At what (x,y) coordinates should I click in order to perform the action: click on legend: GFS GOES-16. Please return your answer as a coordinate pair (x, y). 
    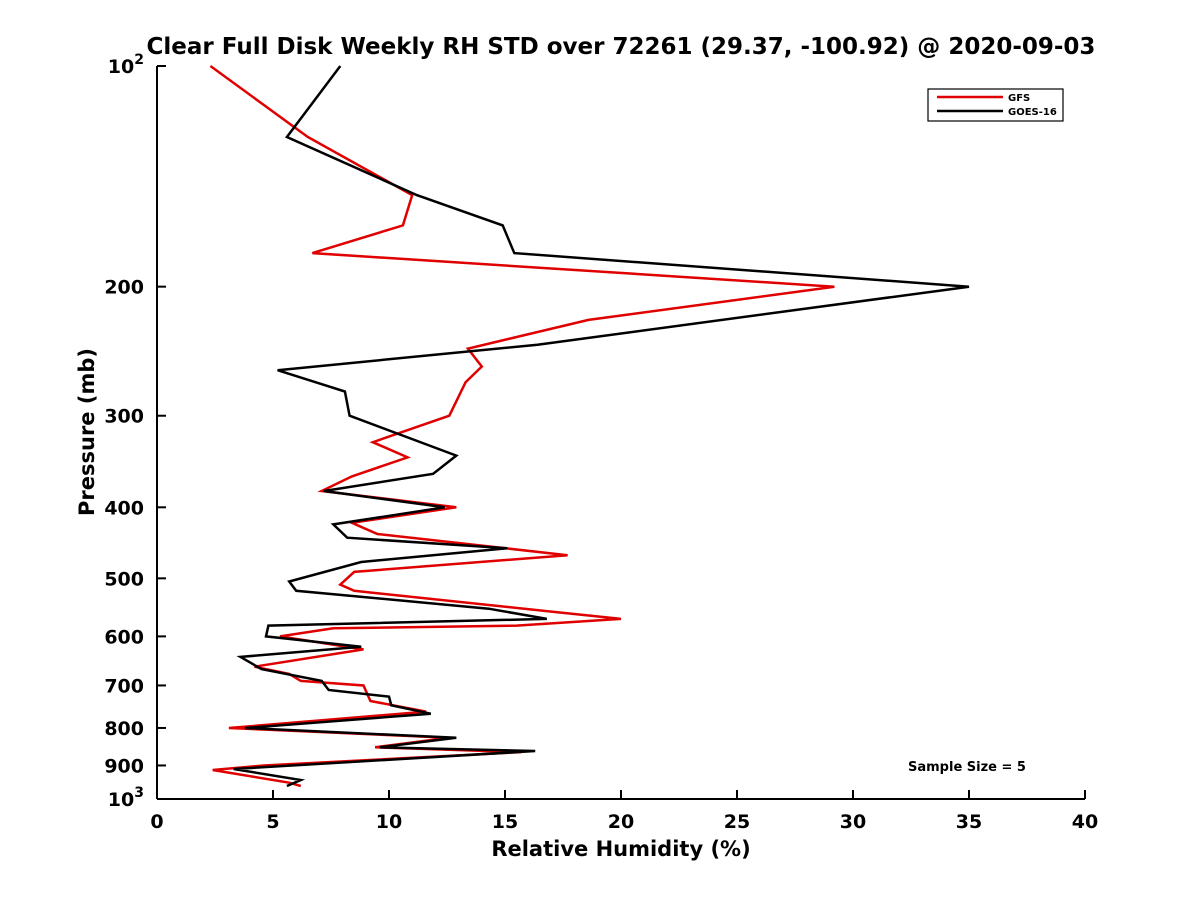
    Looking at the image, I should click on (995, 105).